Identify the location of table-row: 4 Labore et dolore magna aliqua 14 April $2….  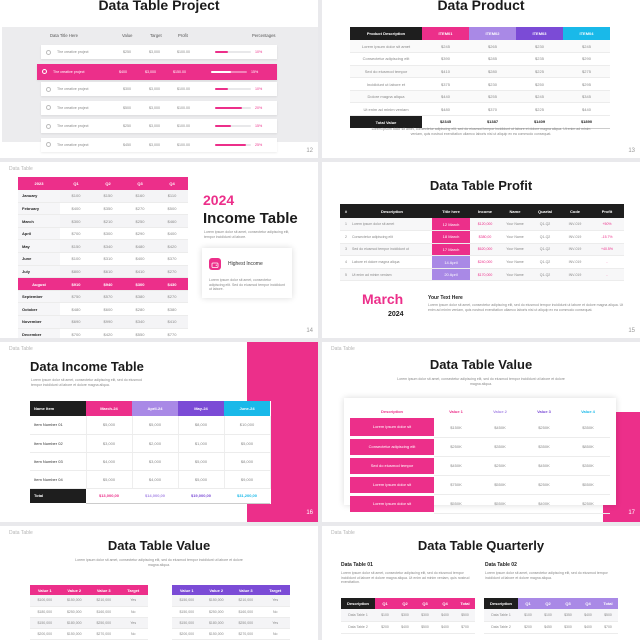
(482, 262).